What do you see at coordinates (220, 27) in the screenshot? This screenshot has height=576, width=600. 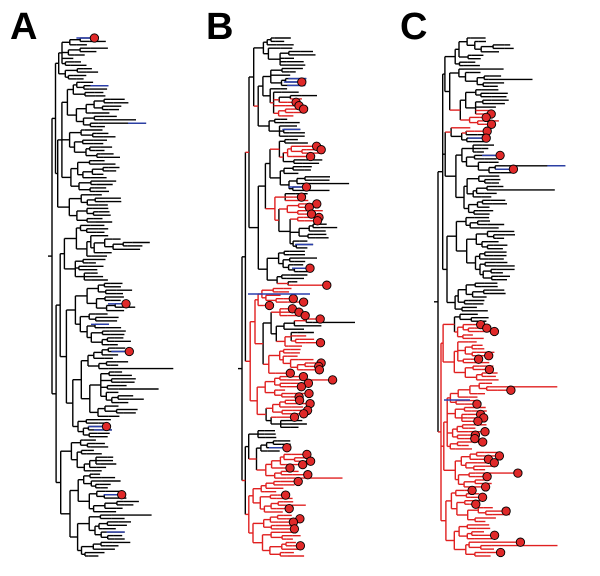 I see `panel-label-b: B` at bounding box center [220, 27].